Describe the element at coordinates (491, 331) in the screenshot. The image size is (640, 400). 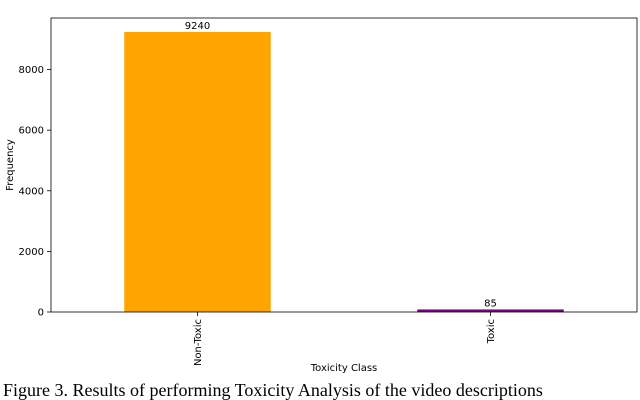
I see `x-tick-label: Toxic` at that location.